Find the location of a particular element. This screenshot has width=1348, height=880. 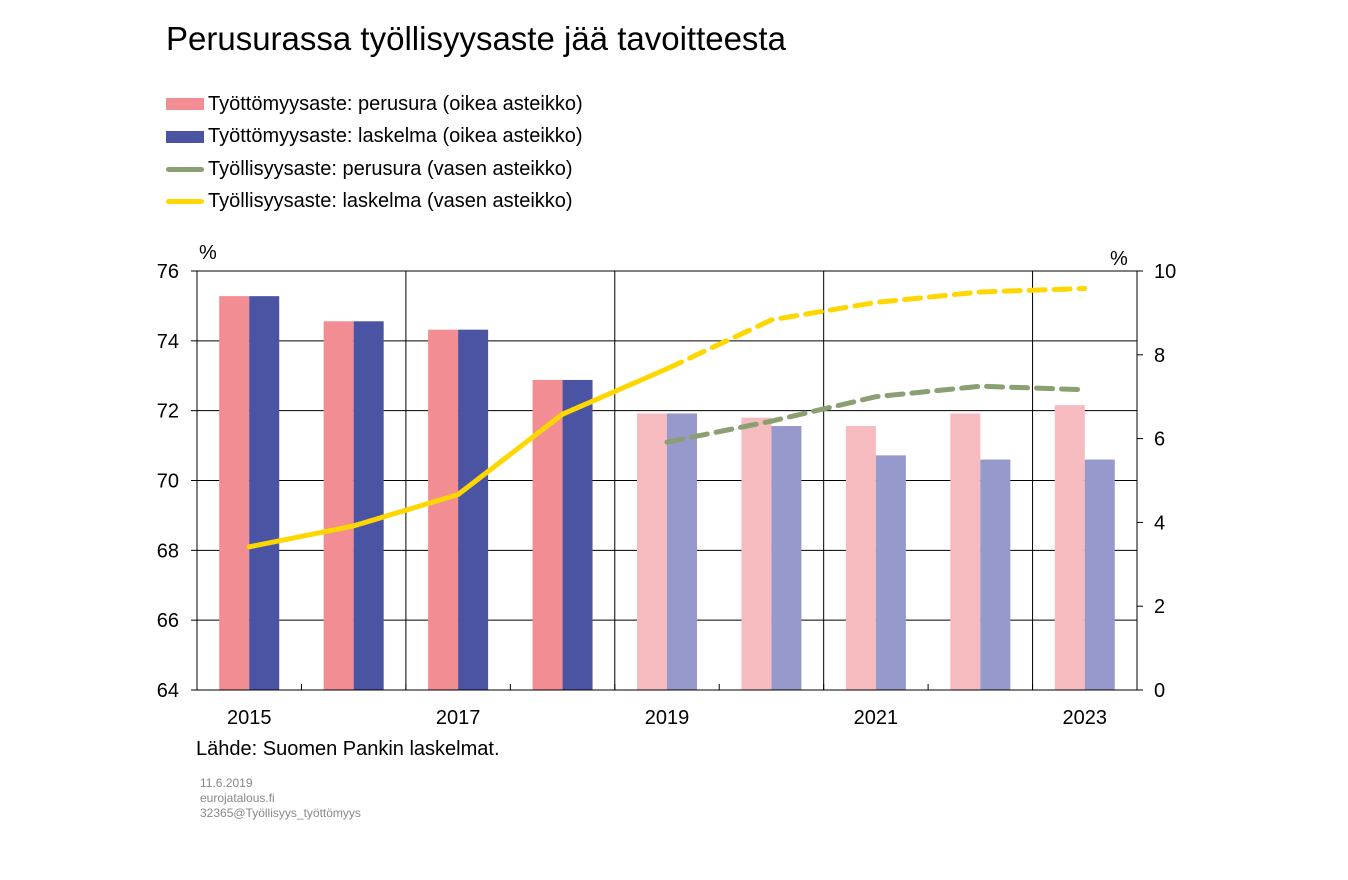

y-tick-label-right: 6 is located at coordinates (1159, 440).